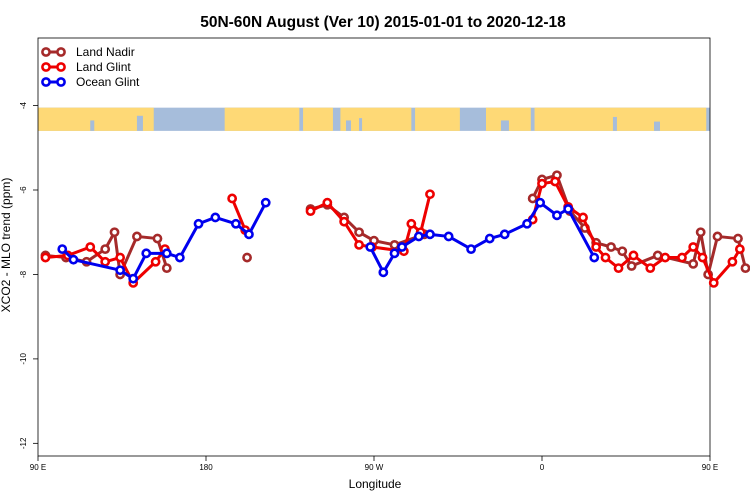 The height and width of the screenshot is (500, 750). What do you see at coordinates (23, 359) in the screenshot?
I see `y-tick-label: -10` at bounding box center [23, 359].